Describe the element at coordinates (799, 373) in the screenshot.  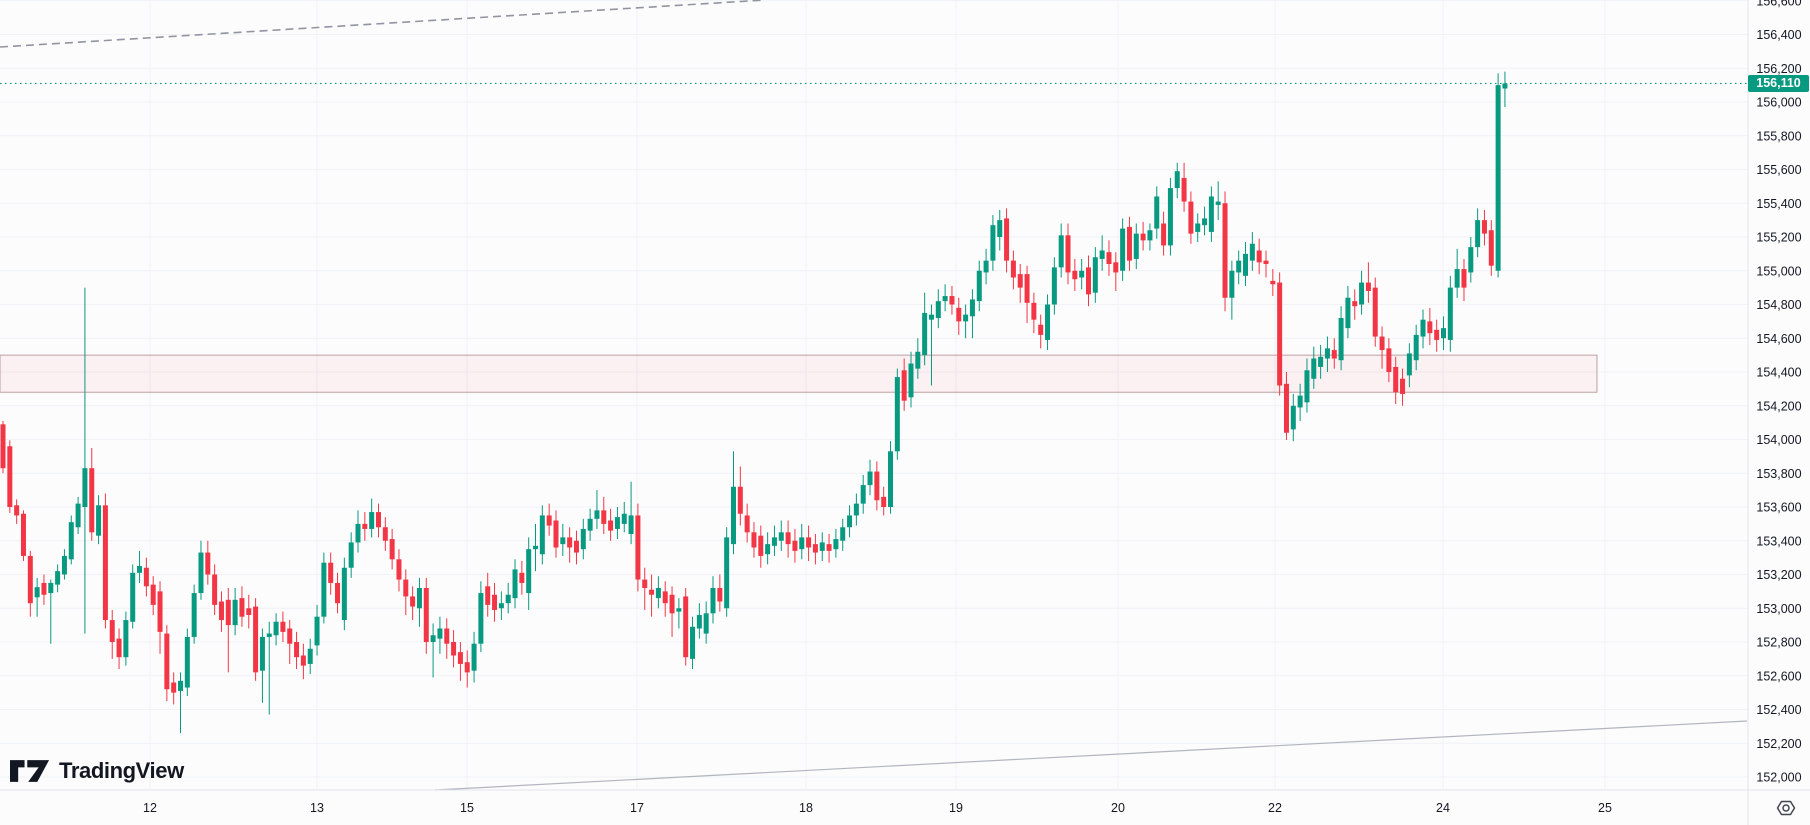
I see `supply-zone` at that location.